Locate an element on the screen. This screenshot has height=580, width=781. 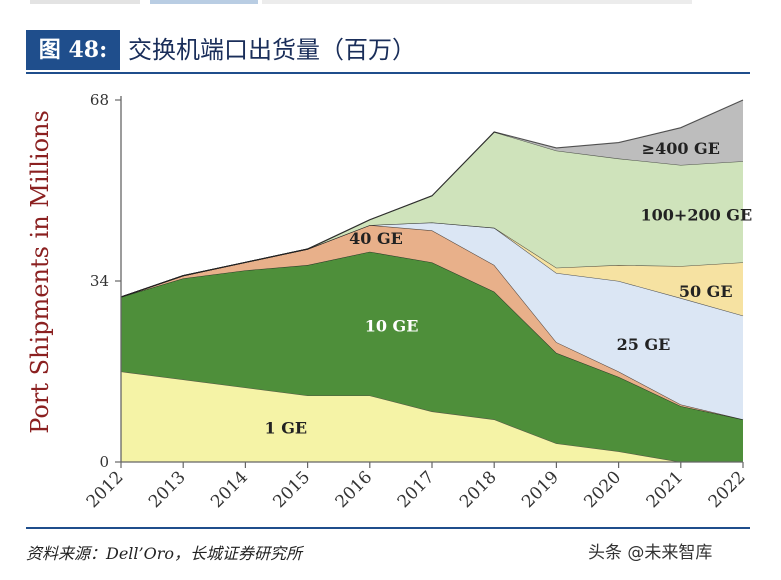
annotation-100-200-ge: 100+200 GE is located at coordinates (697, 215).